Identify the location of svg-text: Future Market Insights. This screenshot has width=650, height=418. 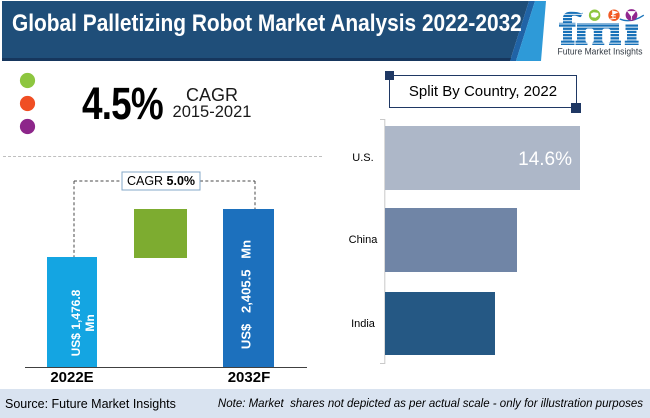
(601, 52).